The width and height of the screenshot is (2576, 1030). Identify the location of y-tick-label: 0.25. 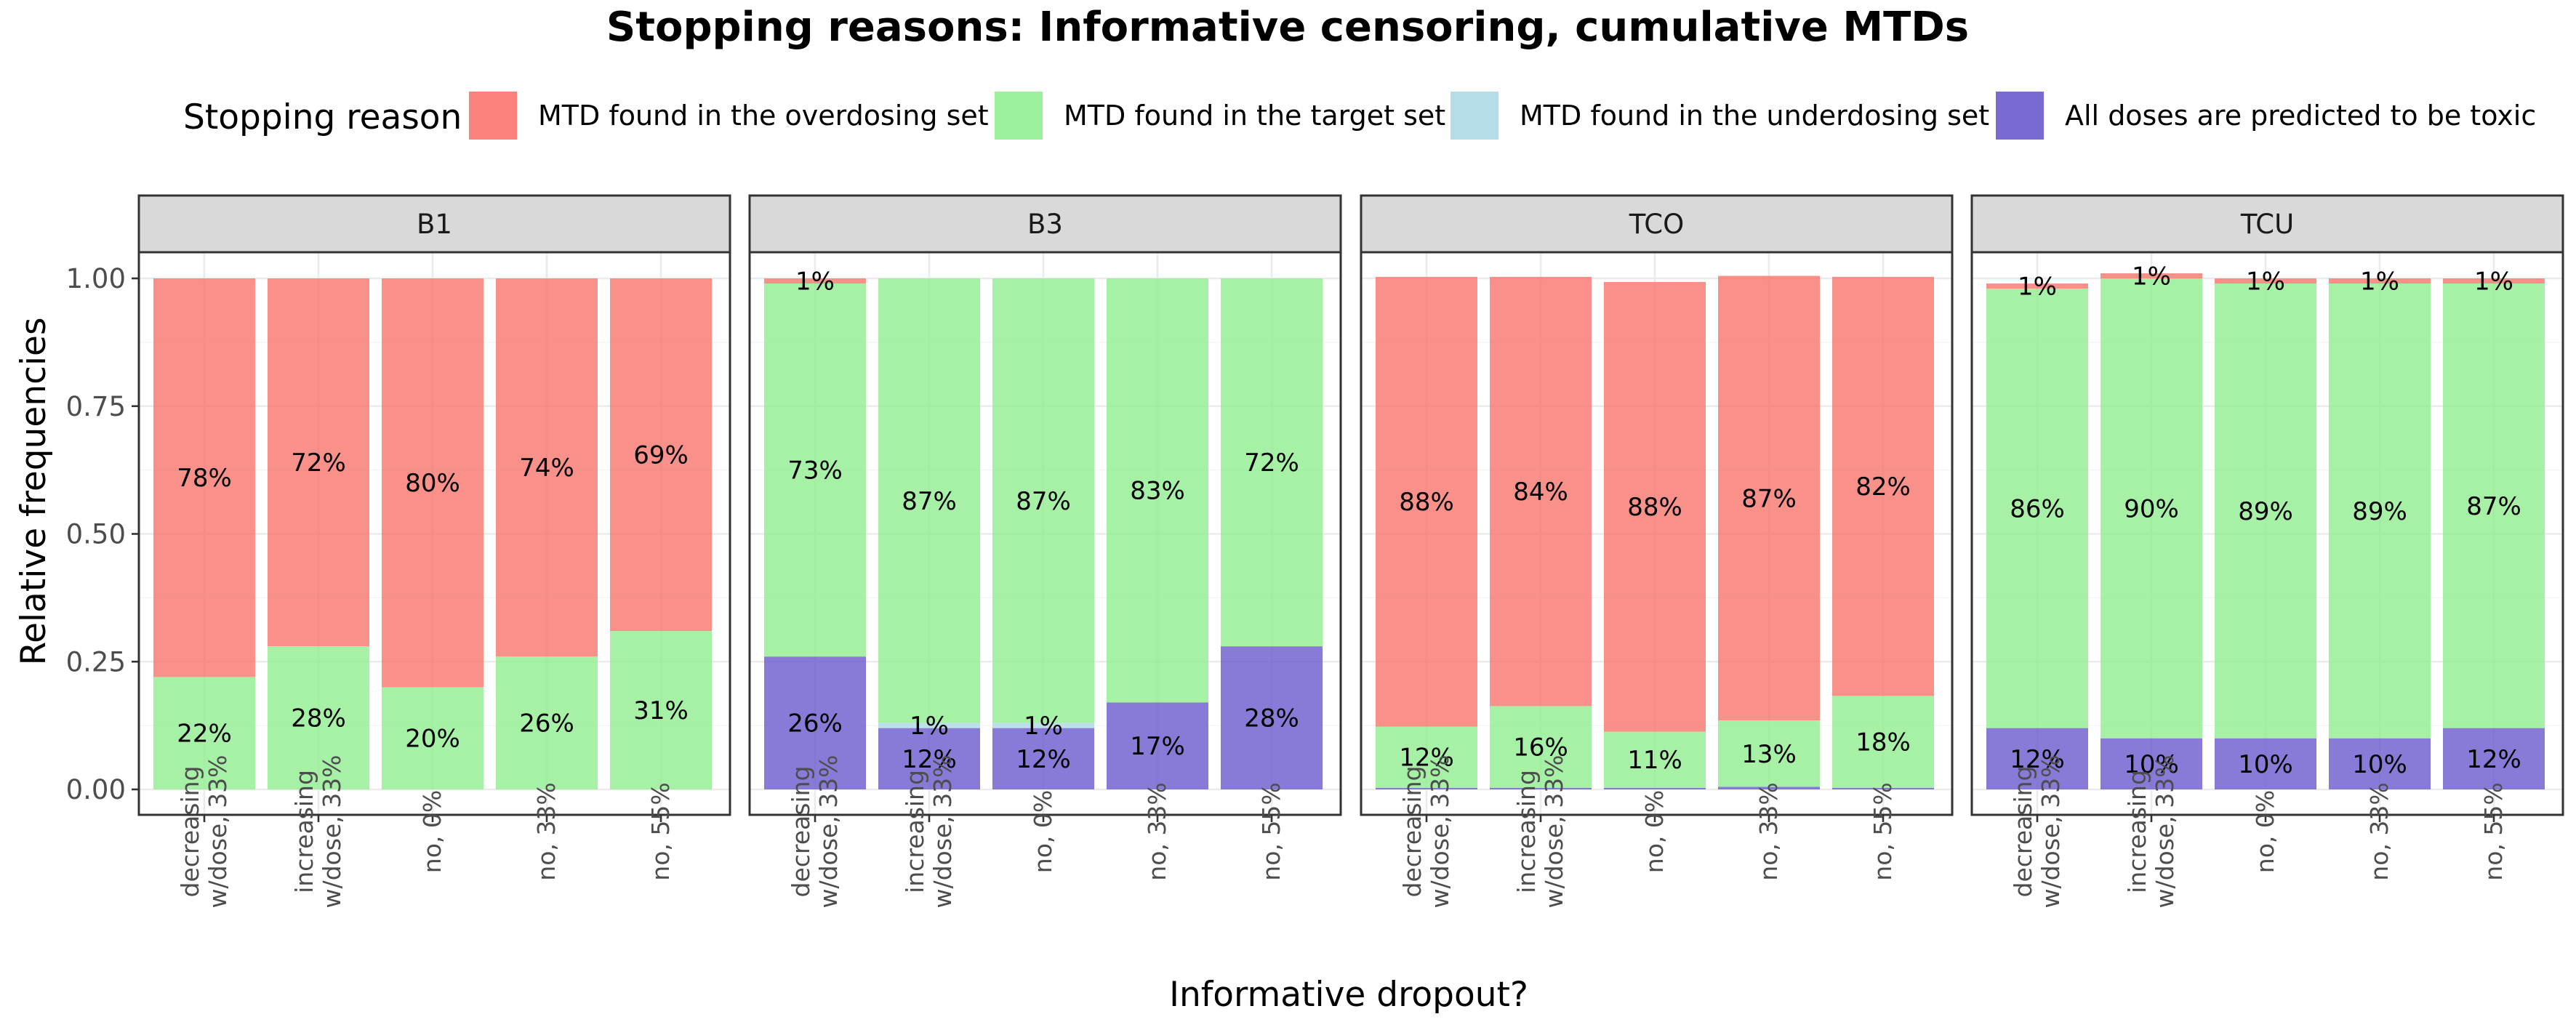
(96, 661).